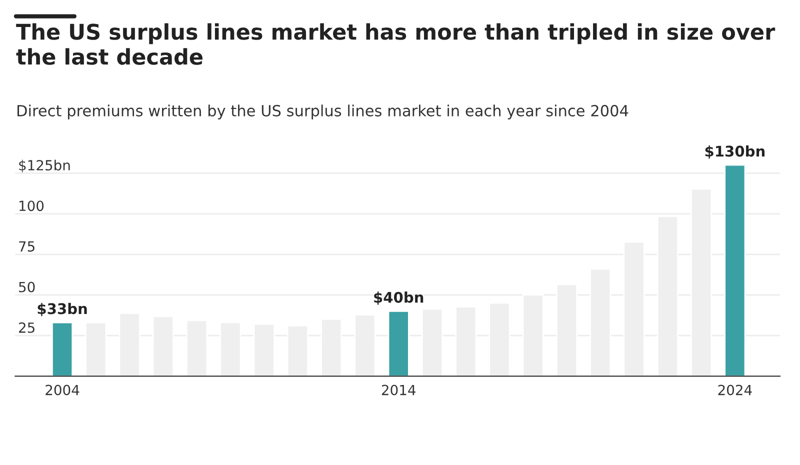 The width and height of the screenshot is (800, 465). I want to click on chart-title: The US surplus lines market has more than tripled in size over the last decade, so click(396, 44).